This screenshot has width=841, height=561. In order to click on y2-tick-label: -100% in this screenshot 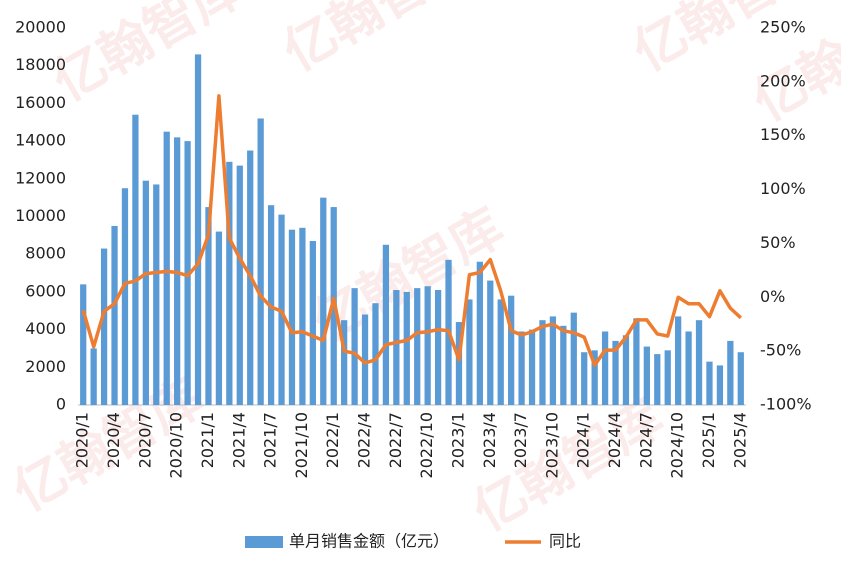, I will do `click(786, 404)`.